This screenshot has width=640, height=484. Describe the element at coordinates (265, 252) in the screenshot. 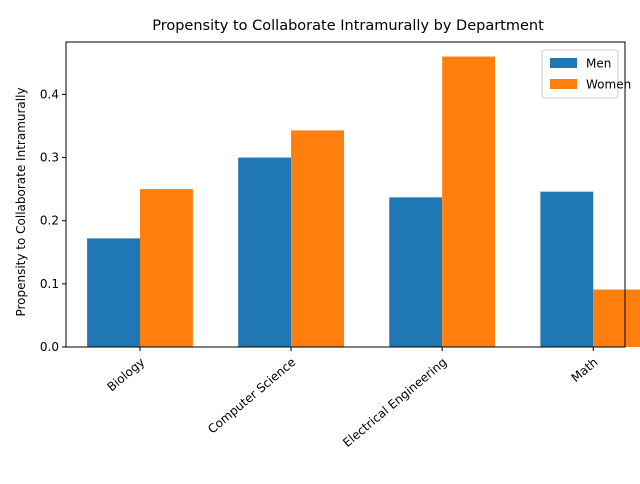

I see `bar-men-computer-science` at that location.